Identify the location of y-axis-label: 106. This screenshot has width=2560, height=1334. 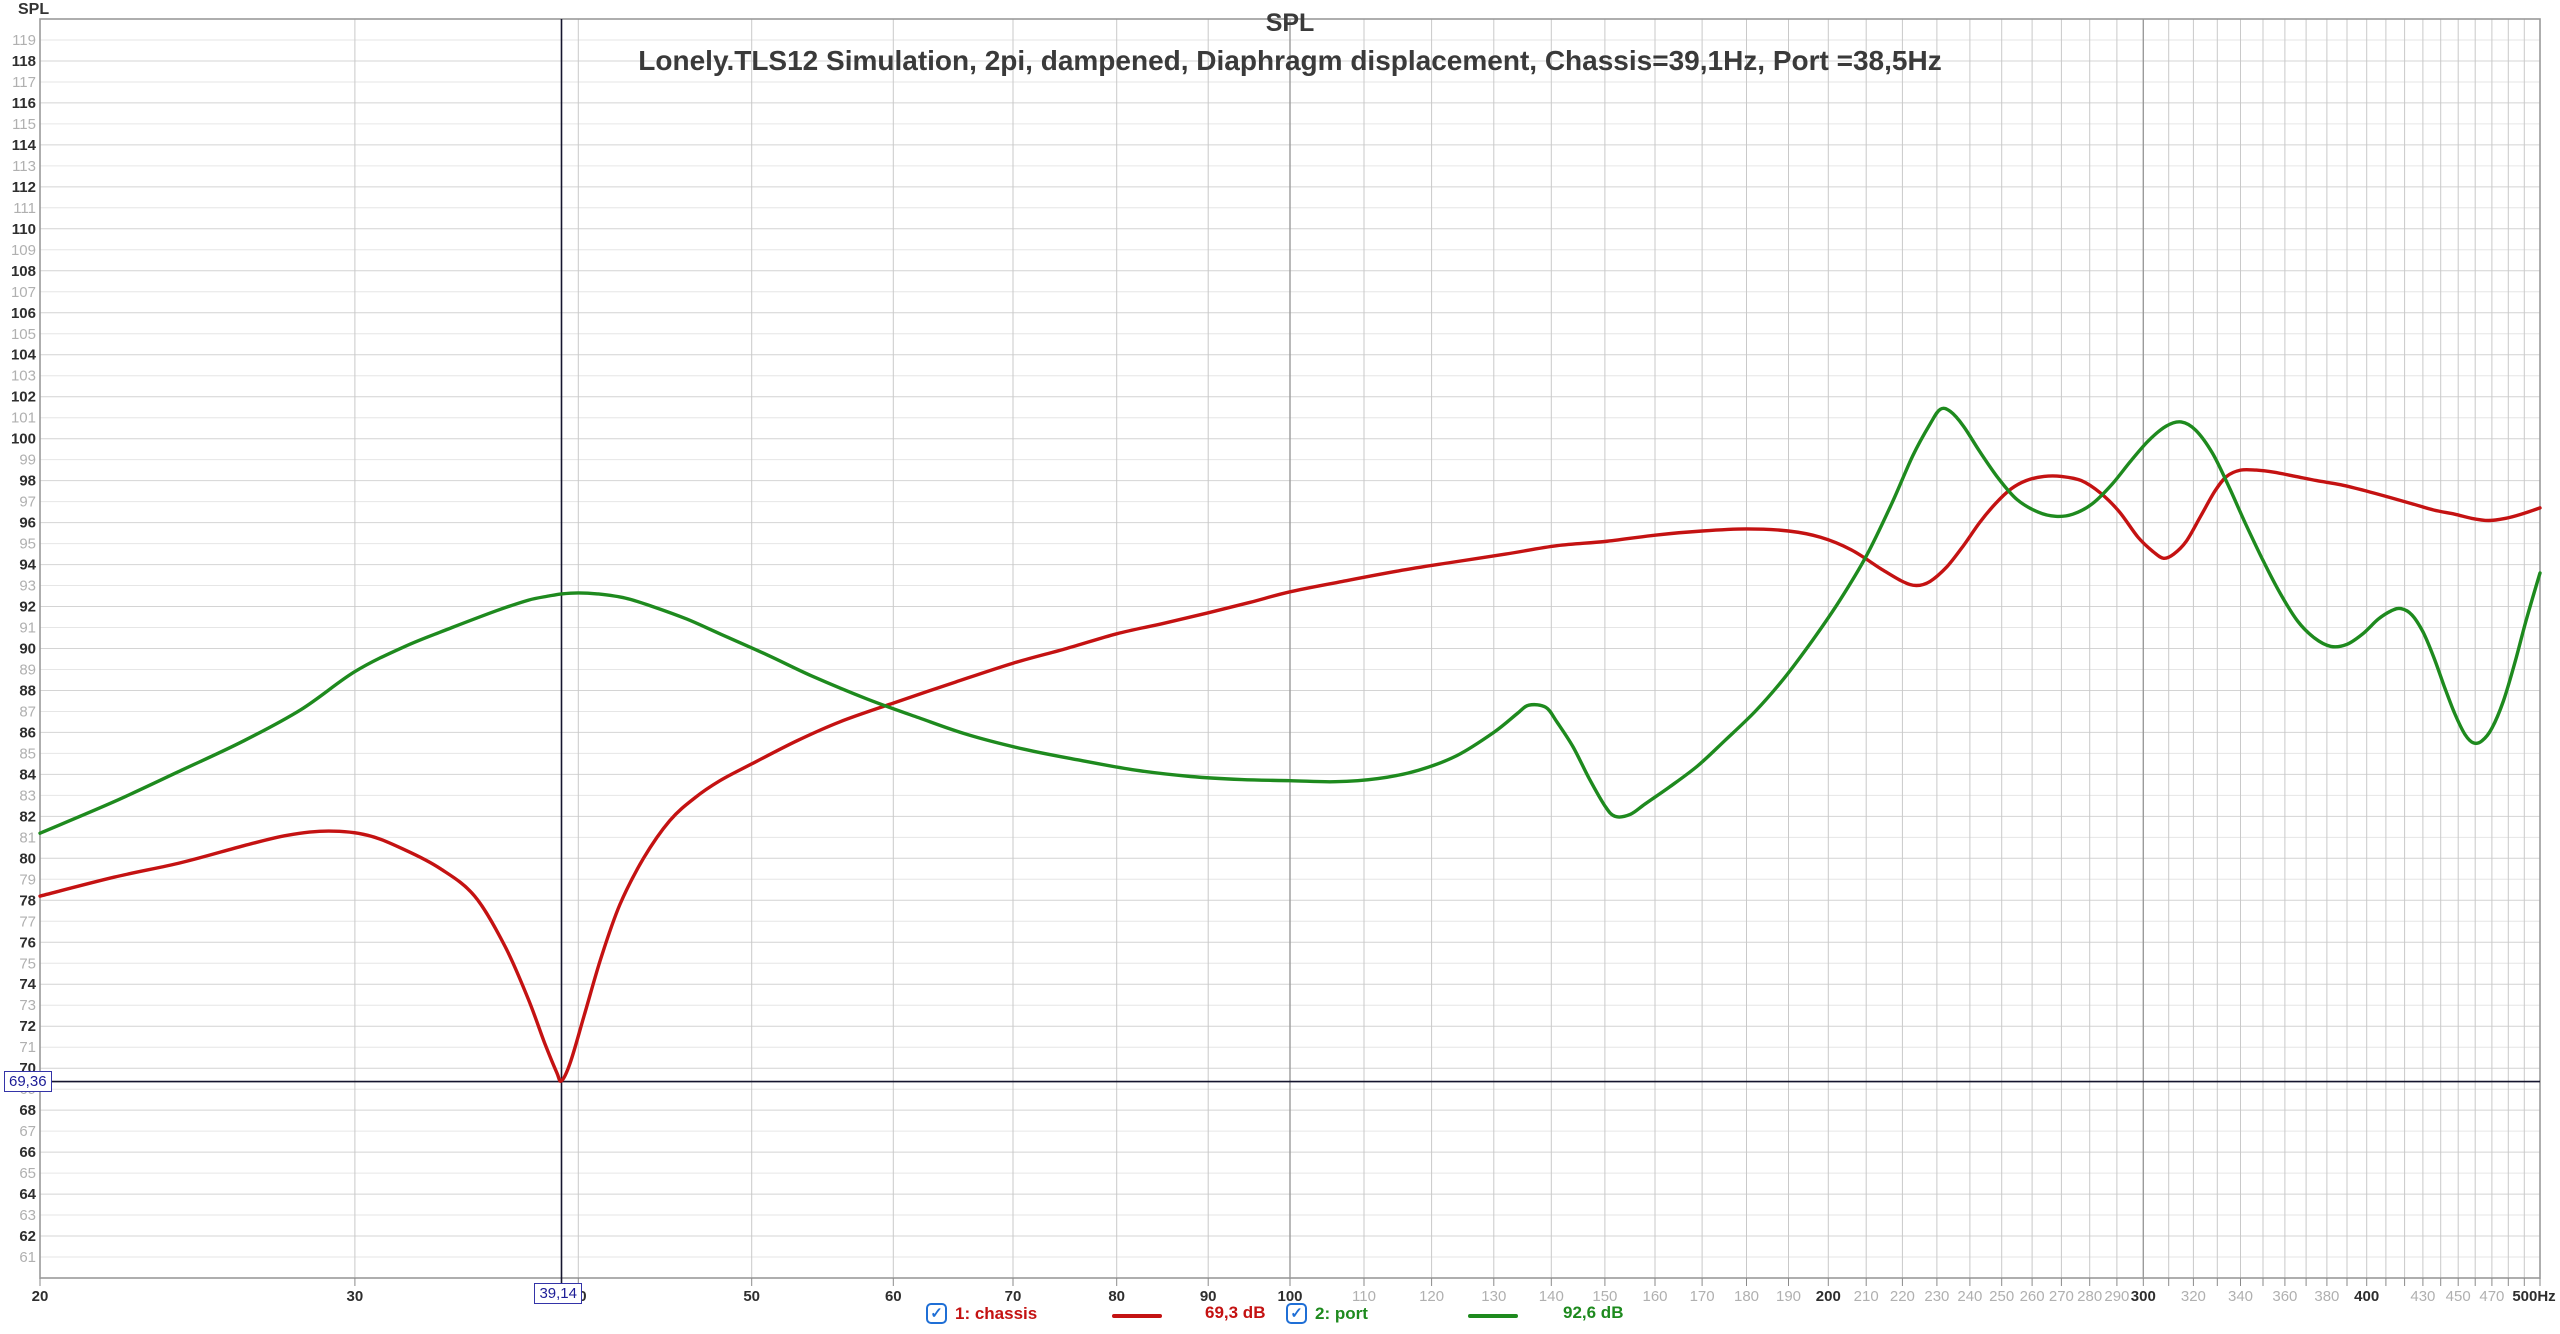
(23, 313).